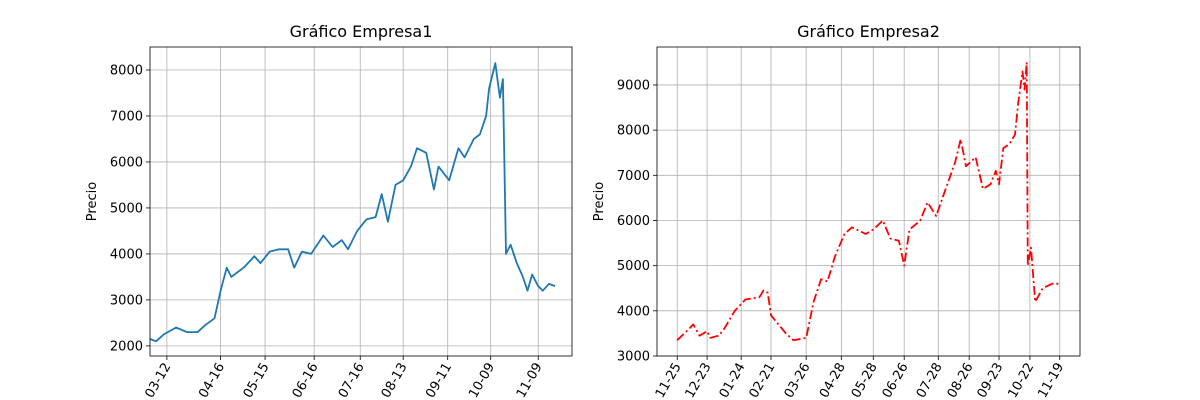 This screenshot has width=1200, height=400. What do you see at coordinates (212, 380) in the screenshot?
I see `x-tick-label: 04-16` at bounding box center [212, 380].